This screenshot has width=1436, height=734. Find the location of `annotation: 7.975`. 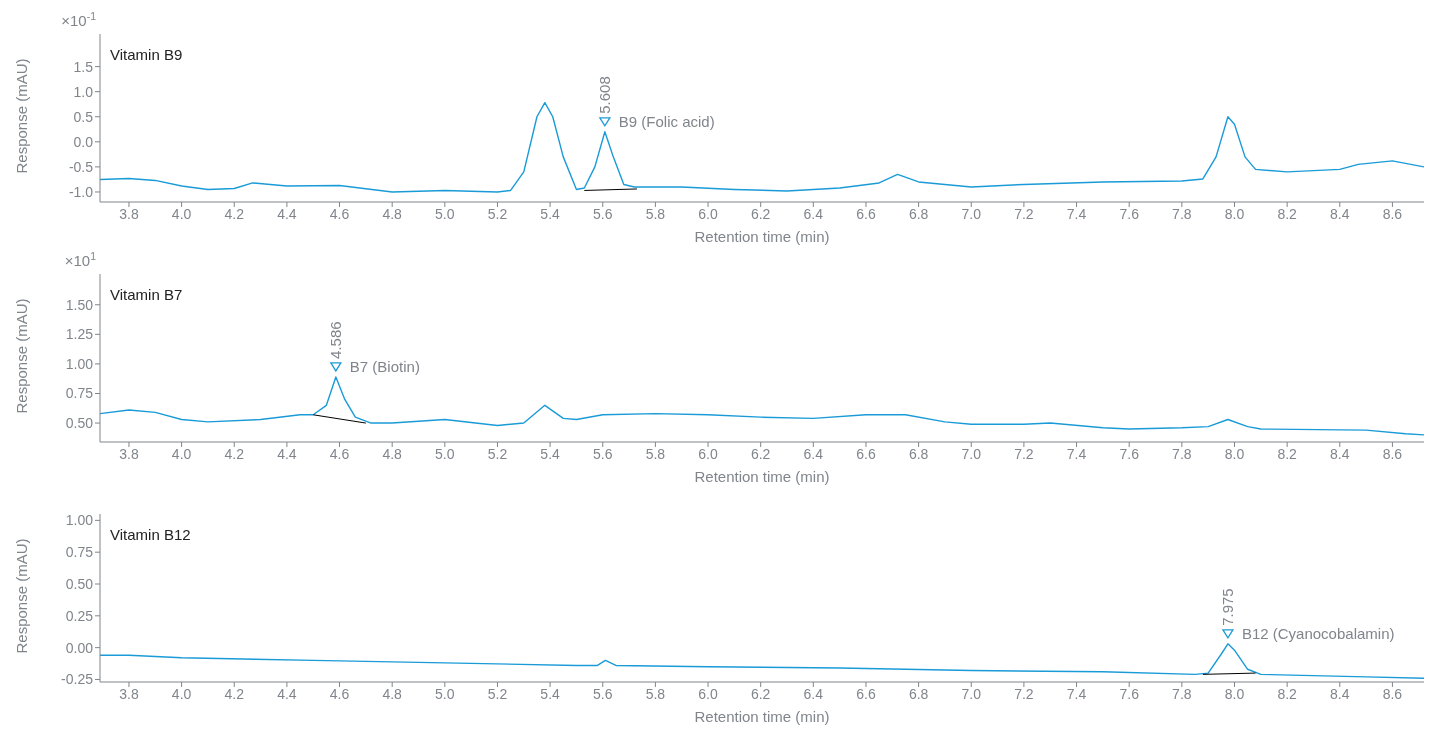

annotation: 7.975 is located at coordinates (1227, 607).